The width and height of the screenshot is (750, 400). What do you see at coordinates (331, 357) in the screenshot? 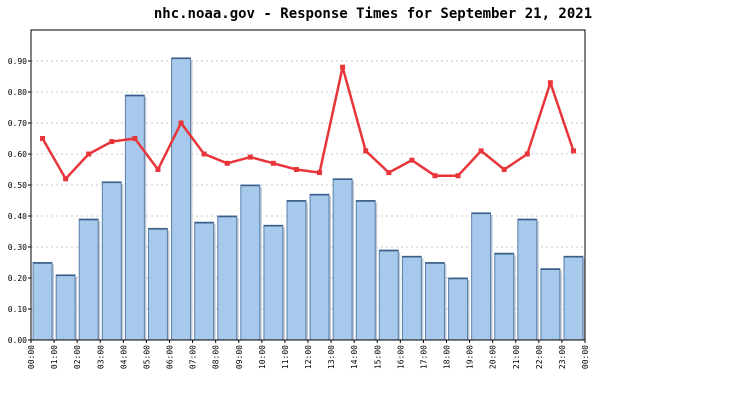
I see `x-tick-label: 13:00` at bounding box center [331, 357].